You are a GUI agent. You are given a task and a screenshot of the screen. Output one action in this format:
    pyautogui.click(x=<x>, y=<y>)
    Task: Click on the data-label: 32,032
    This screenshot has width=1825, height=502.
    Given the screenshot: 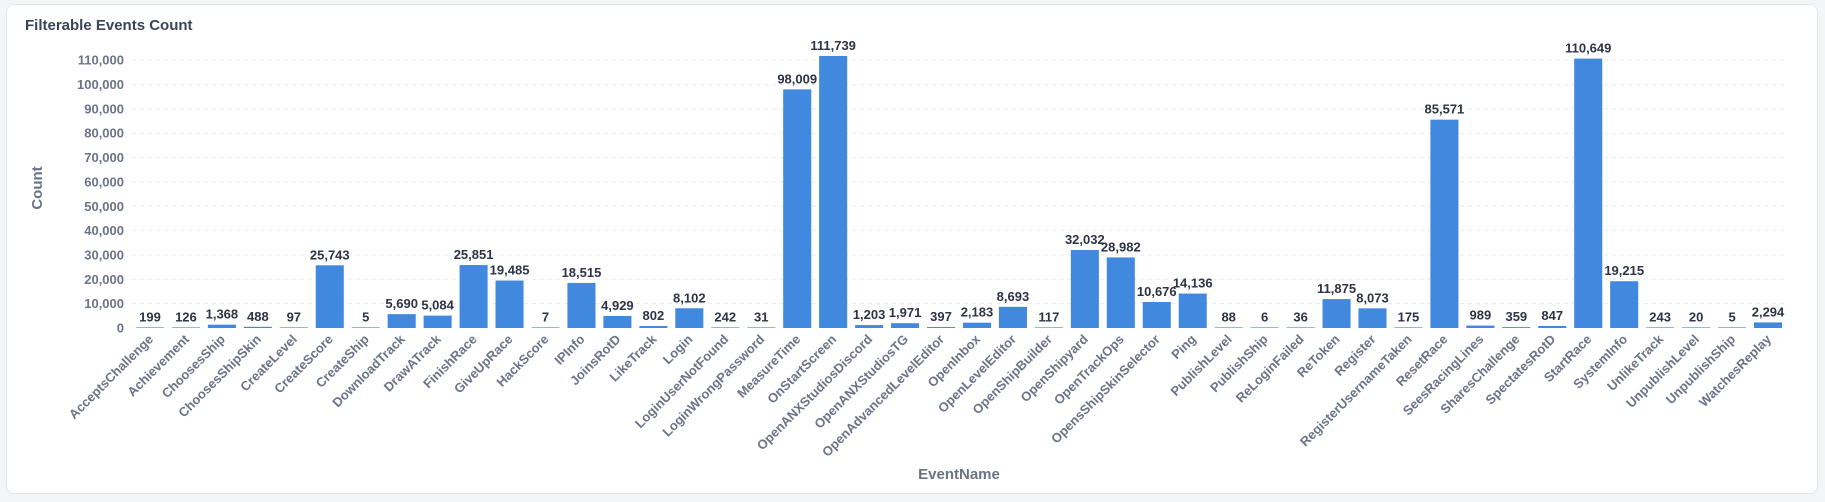 What is the action you would take?
    pyautogui.click(x=1085, y=239)
    